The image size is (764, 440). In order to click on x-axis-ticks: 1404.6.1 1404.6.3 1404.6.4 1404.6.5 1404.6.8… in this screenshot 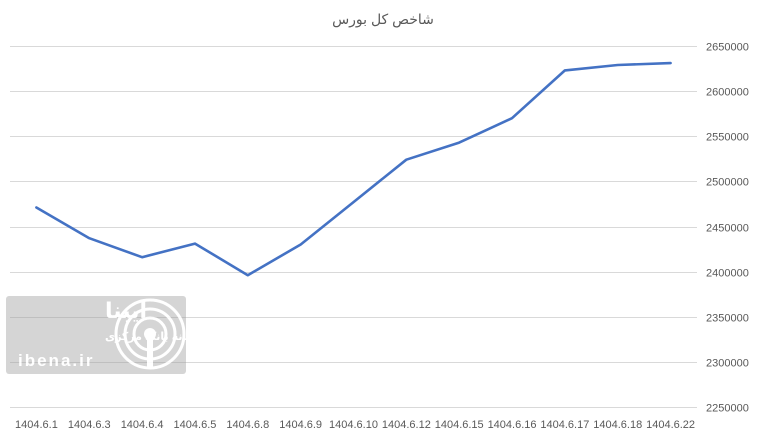, I will do `click(355, 425)`.